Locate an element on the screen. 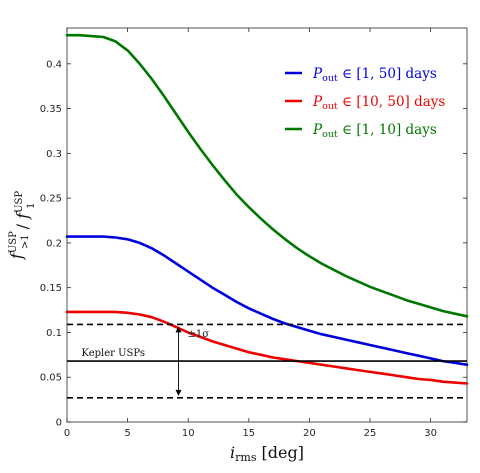 The image size is (480, 473). x-tick-label: 15 is located at coordinates (248, 433).